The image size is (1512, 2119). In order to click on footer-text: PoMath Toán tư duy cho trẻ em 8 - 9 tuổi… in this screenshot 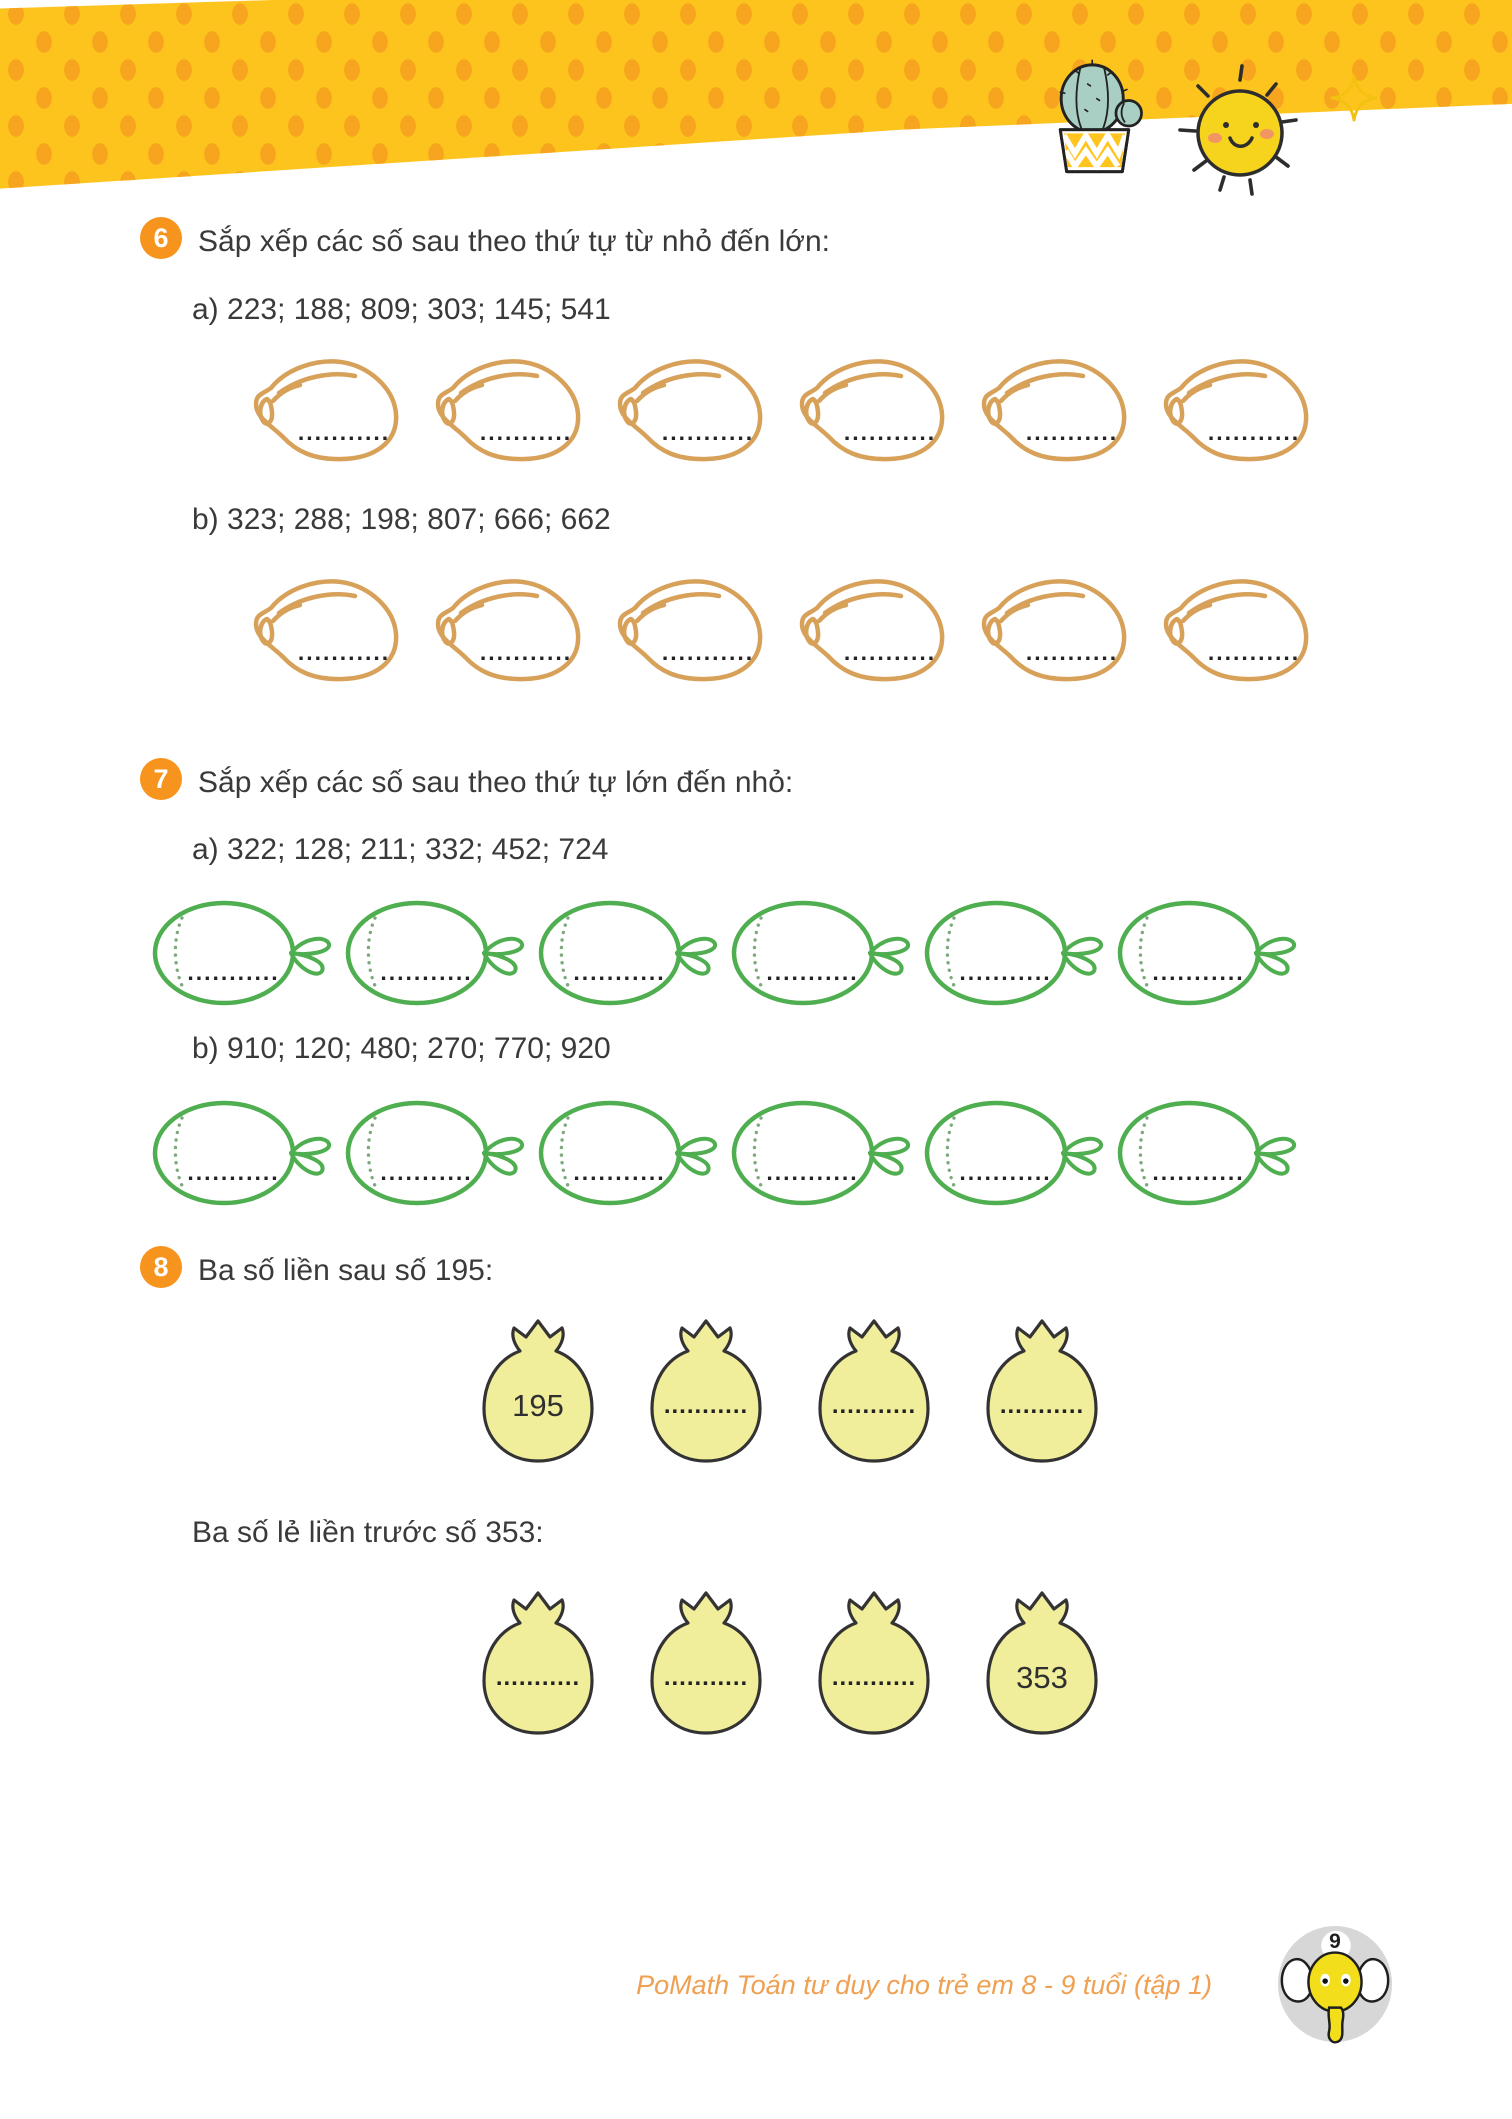, I will do `click(924, 1985)`.